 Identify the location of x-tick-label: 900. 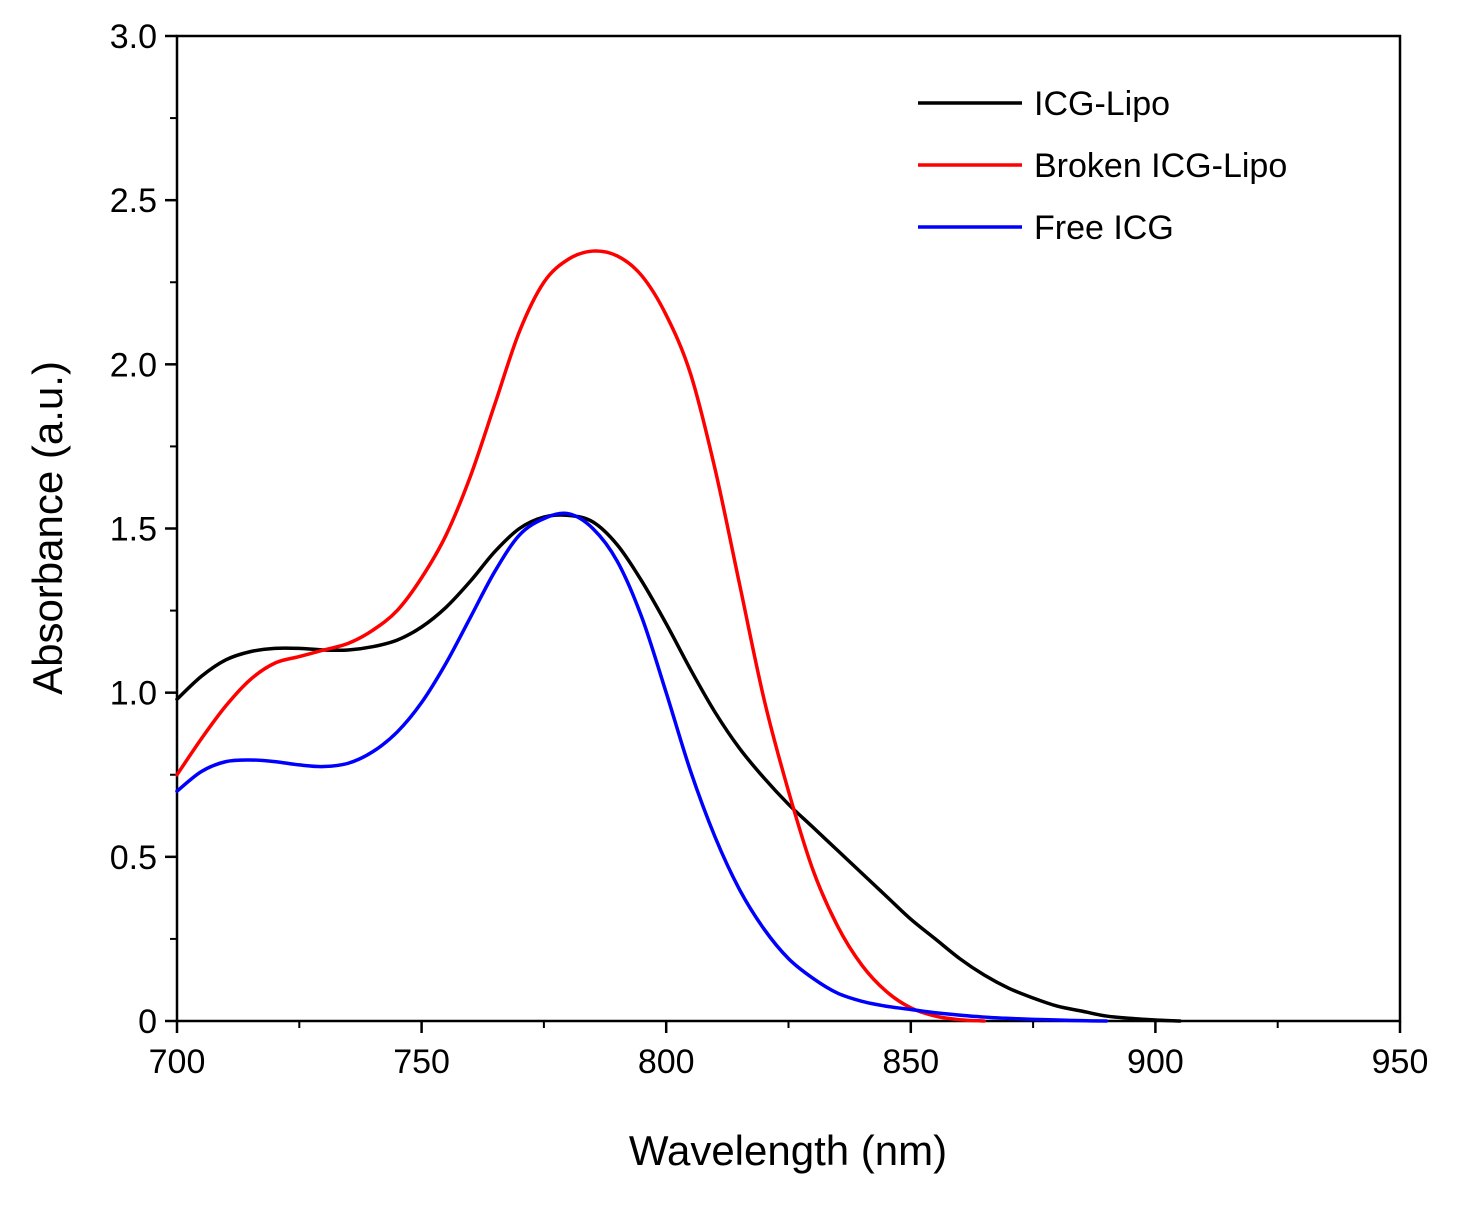
(1155, 1062).